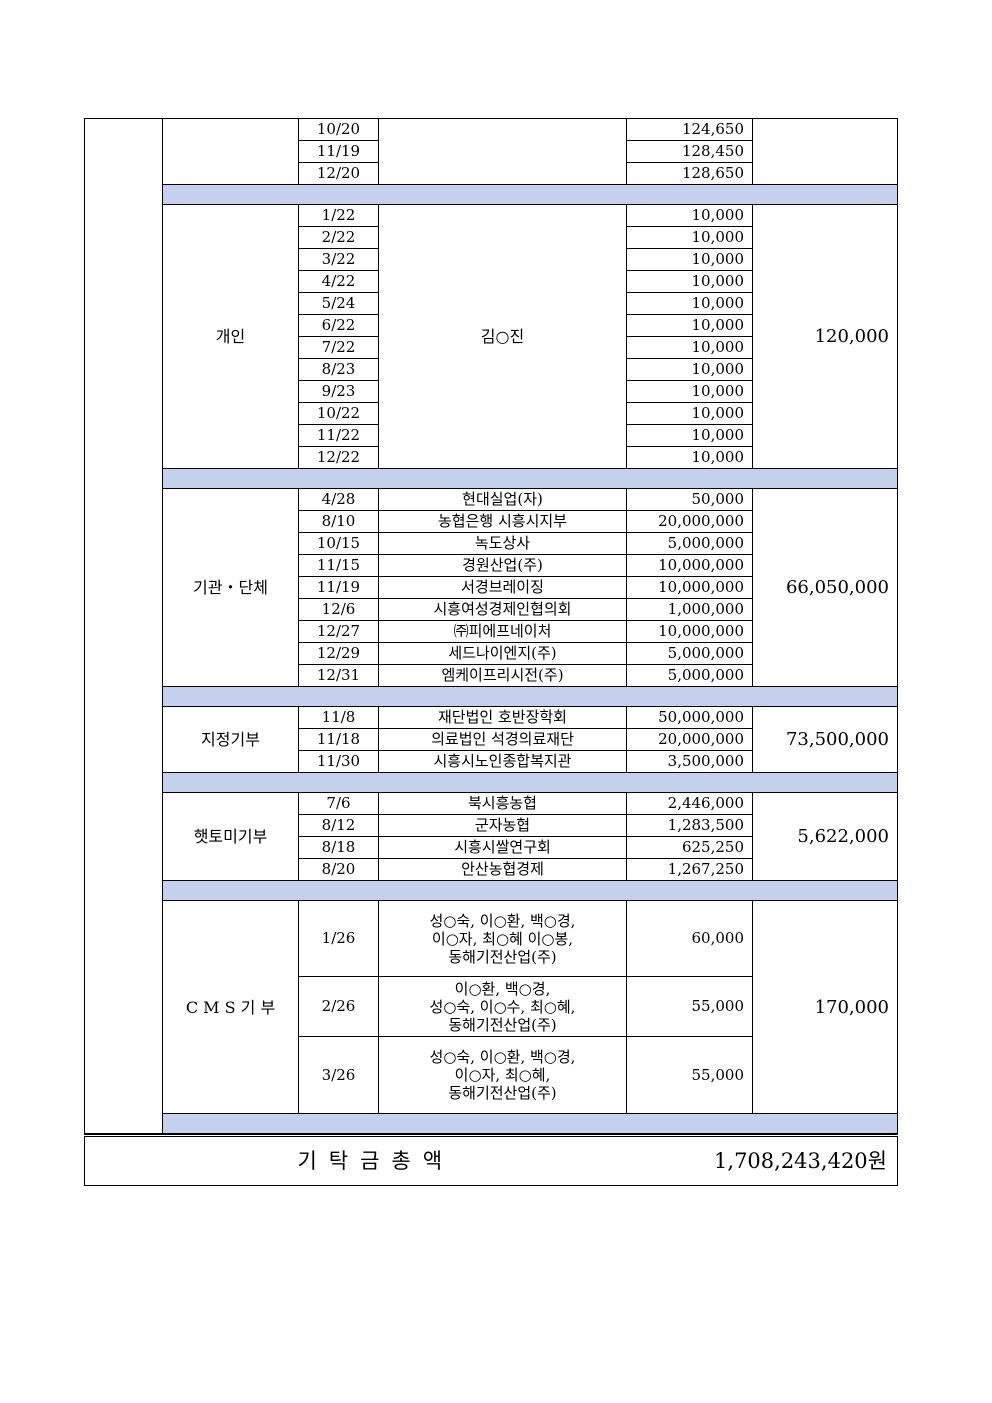 The height and width of the screenshot is (1403, 992). Describe the element at coordinates (230, 151) in the screenshot. I see `category-cell` at that location.